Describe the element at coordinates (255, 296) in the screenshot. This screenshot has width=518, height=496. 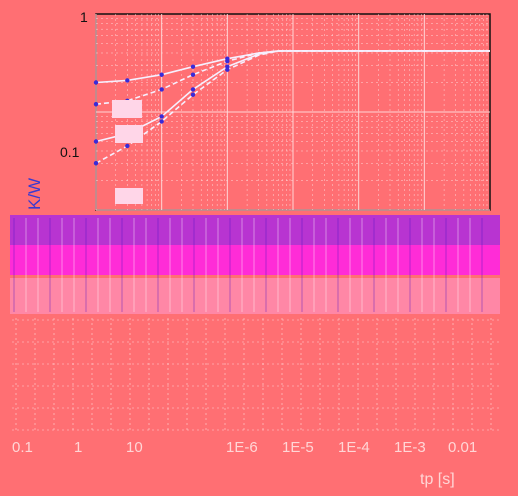
I see `band-light` at that location.